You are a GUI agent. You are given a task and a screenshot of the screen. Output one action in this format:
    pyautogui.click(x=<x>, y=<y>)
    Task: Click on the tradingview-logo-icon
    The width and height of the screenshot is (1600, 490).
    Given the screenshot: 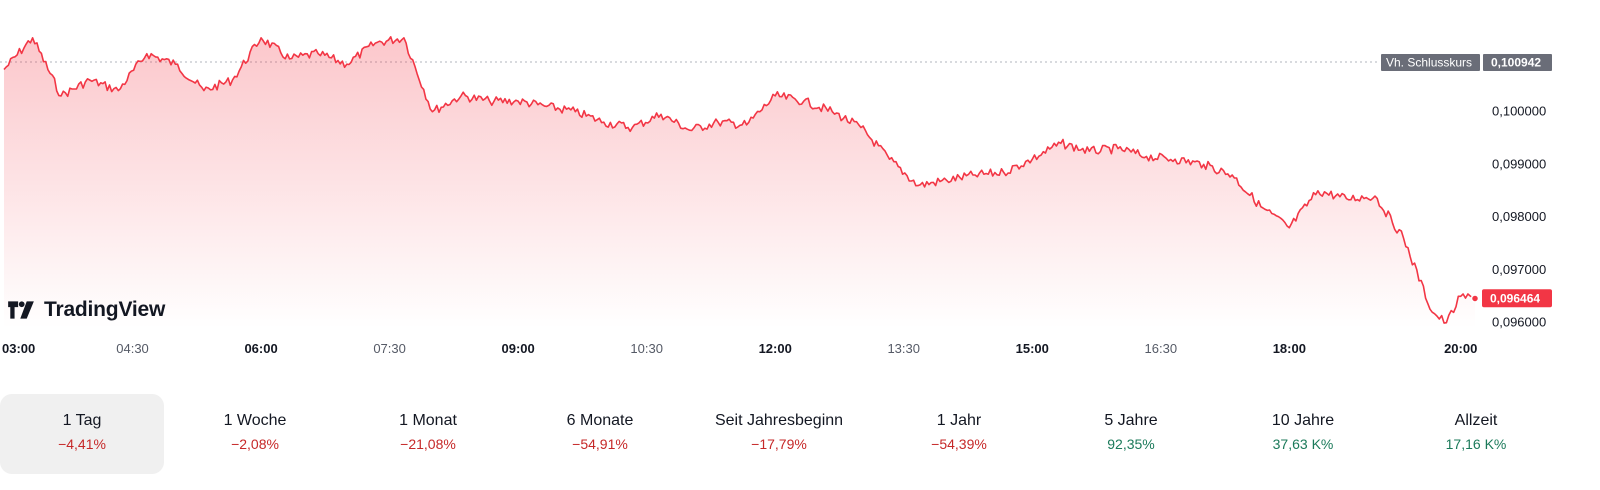 What is the action you would take?
    pyautogui.click(x=21, y=310)
    